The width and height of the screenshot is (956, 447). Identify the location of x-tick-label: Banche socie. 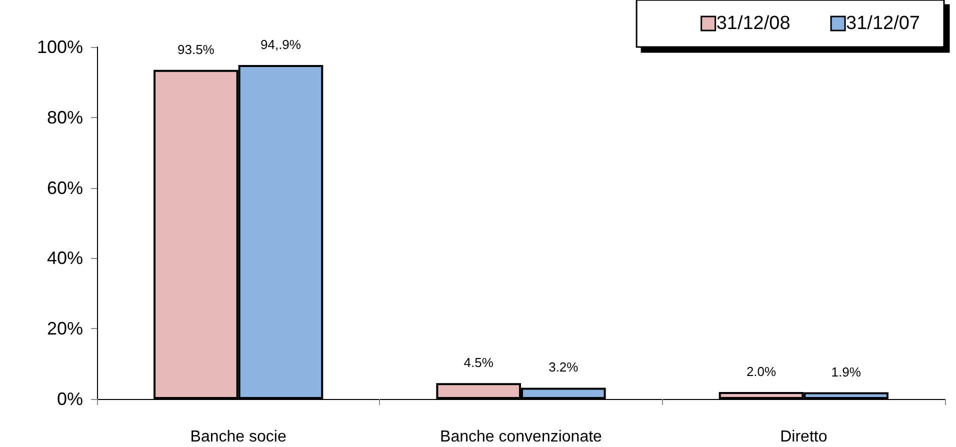
(238, 437).